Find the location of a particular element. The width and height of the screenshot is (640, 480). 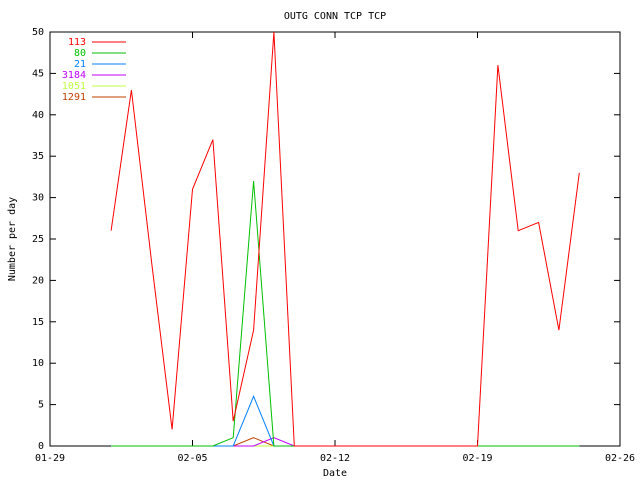

chart-title: OUTG CONN TCP TCP is located at coordinates (335, 16).